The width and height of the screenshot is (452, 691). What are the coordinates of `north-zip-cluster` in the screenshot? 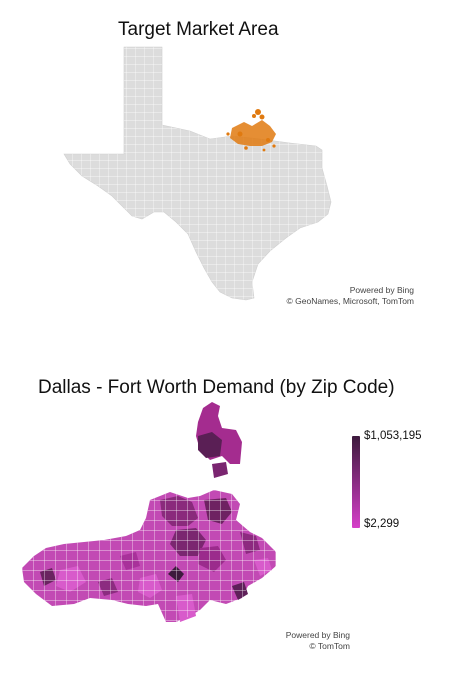 It's located at (219, 440).